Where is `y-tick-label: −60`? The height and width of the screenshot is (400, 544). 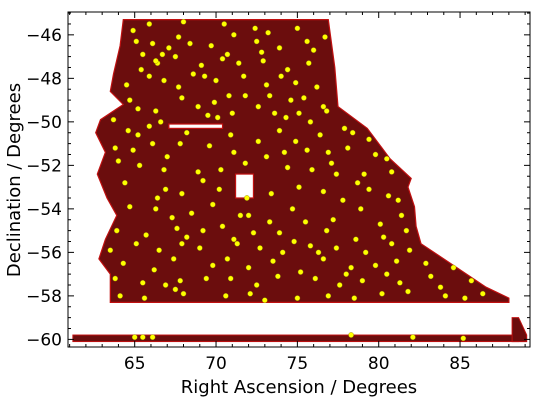 y-tick-label: −60 is located at coordinates (44, 340).